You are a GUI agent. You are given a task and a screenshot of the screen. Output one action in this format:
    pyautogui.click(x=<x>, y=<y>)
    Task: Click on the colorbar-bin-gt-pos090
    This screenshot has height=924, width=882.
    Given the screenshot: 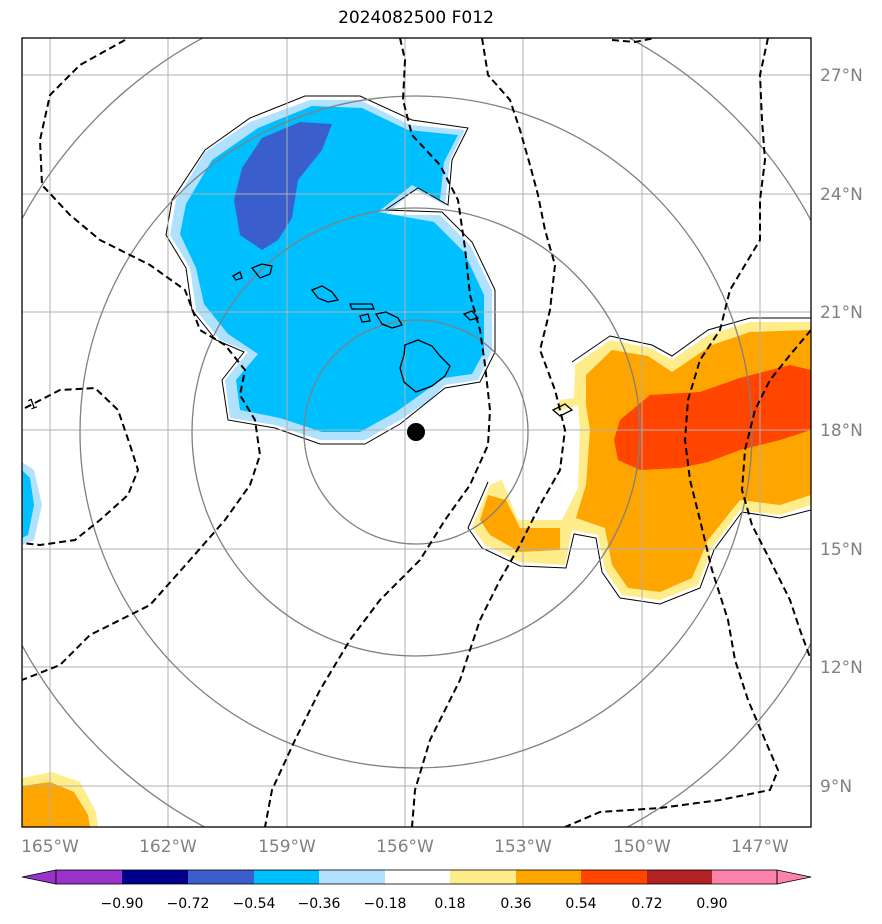 What is the action you would take?
    pyautogui.click(x=744, y=877)
    